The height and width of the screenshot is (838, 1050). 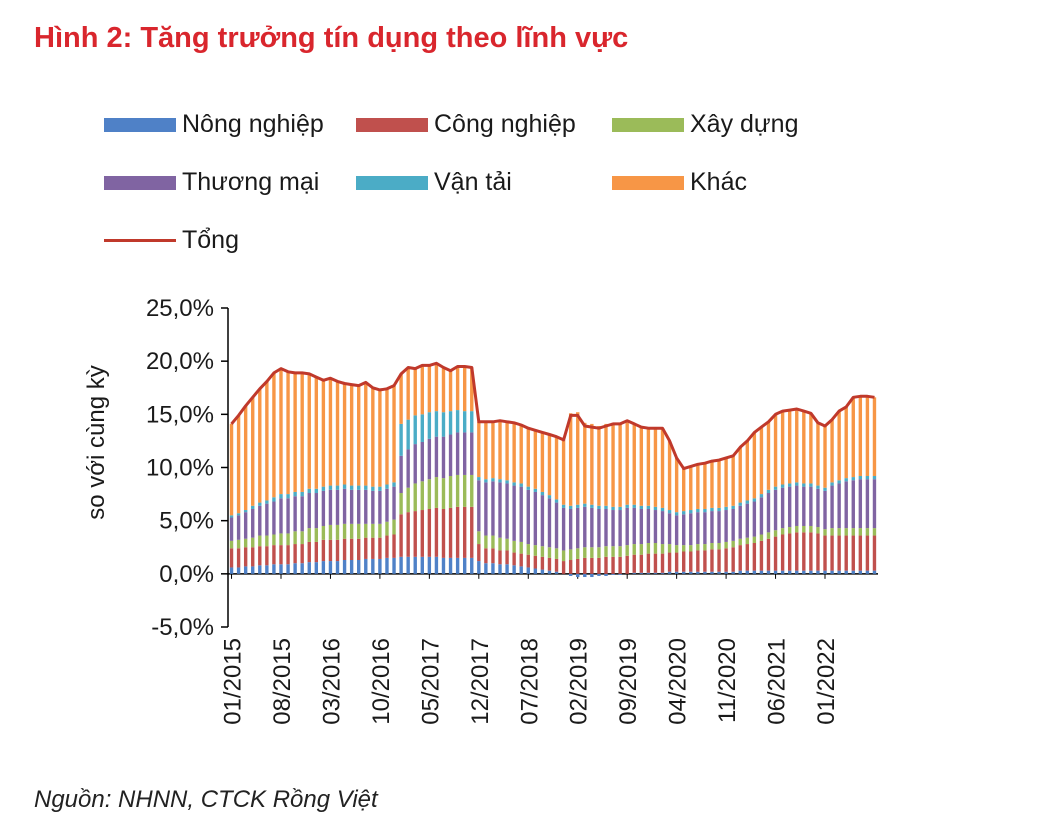 What do you see at coordinates (493, 450) in the screenshot?
I see `bar-khac-02-2018` at bounding box center [493, 450].